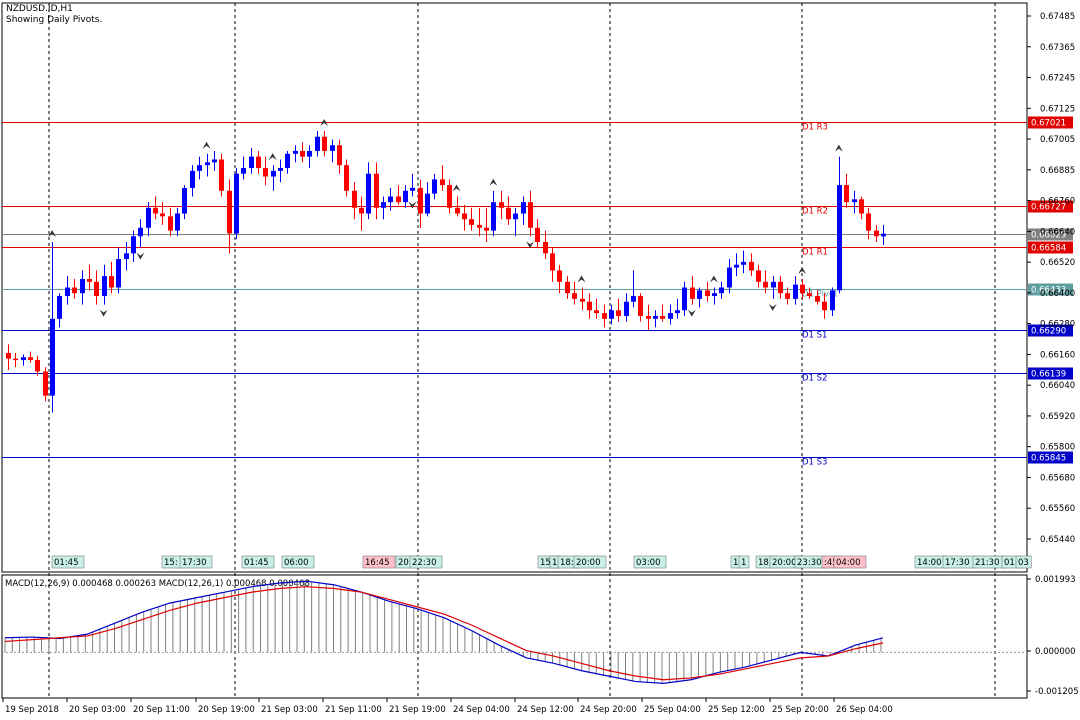 The image size is (1080, 720). What do you see at coordinates (814, 336) in the screenshot?
I see `pivot-label: D1 S1` at bounding box center [814, 336].